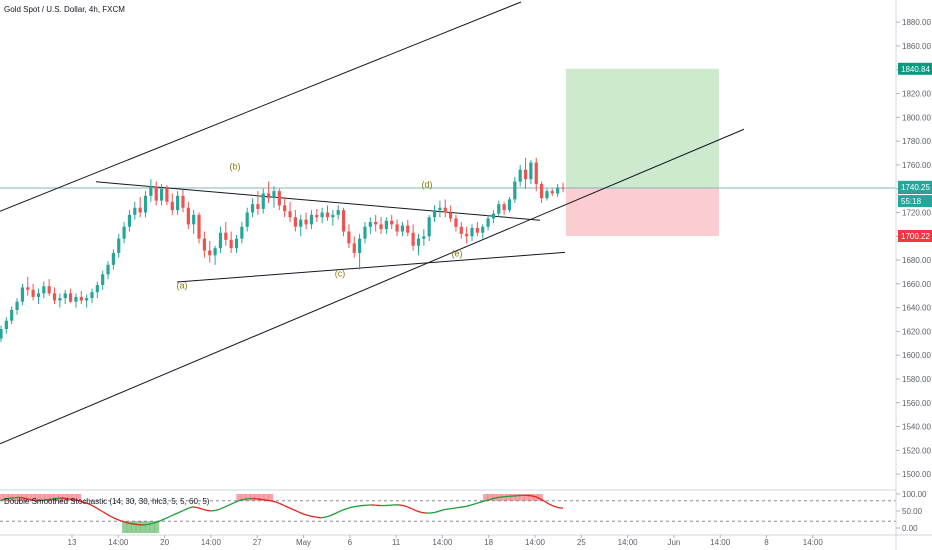  Describe the element at coordinates (64, 9) in the screenshot. I see `chart-title: Gold Spot / U.S. Dollar, 4h, FXCM` at that location.